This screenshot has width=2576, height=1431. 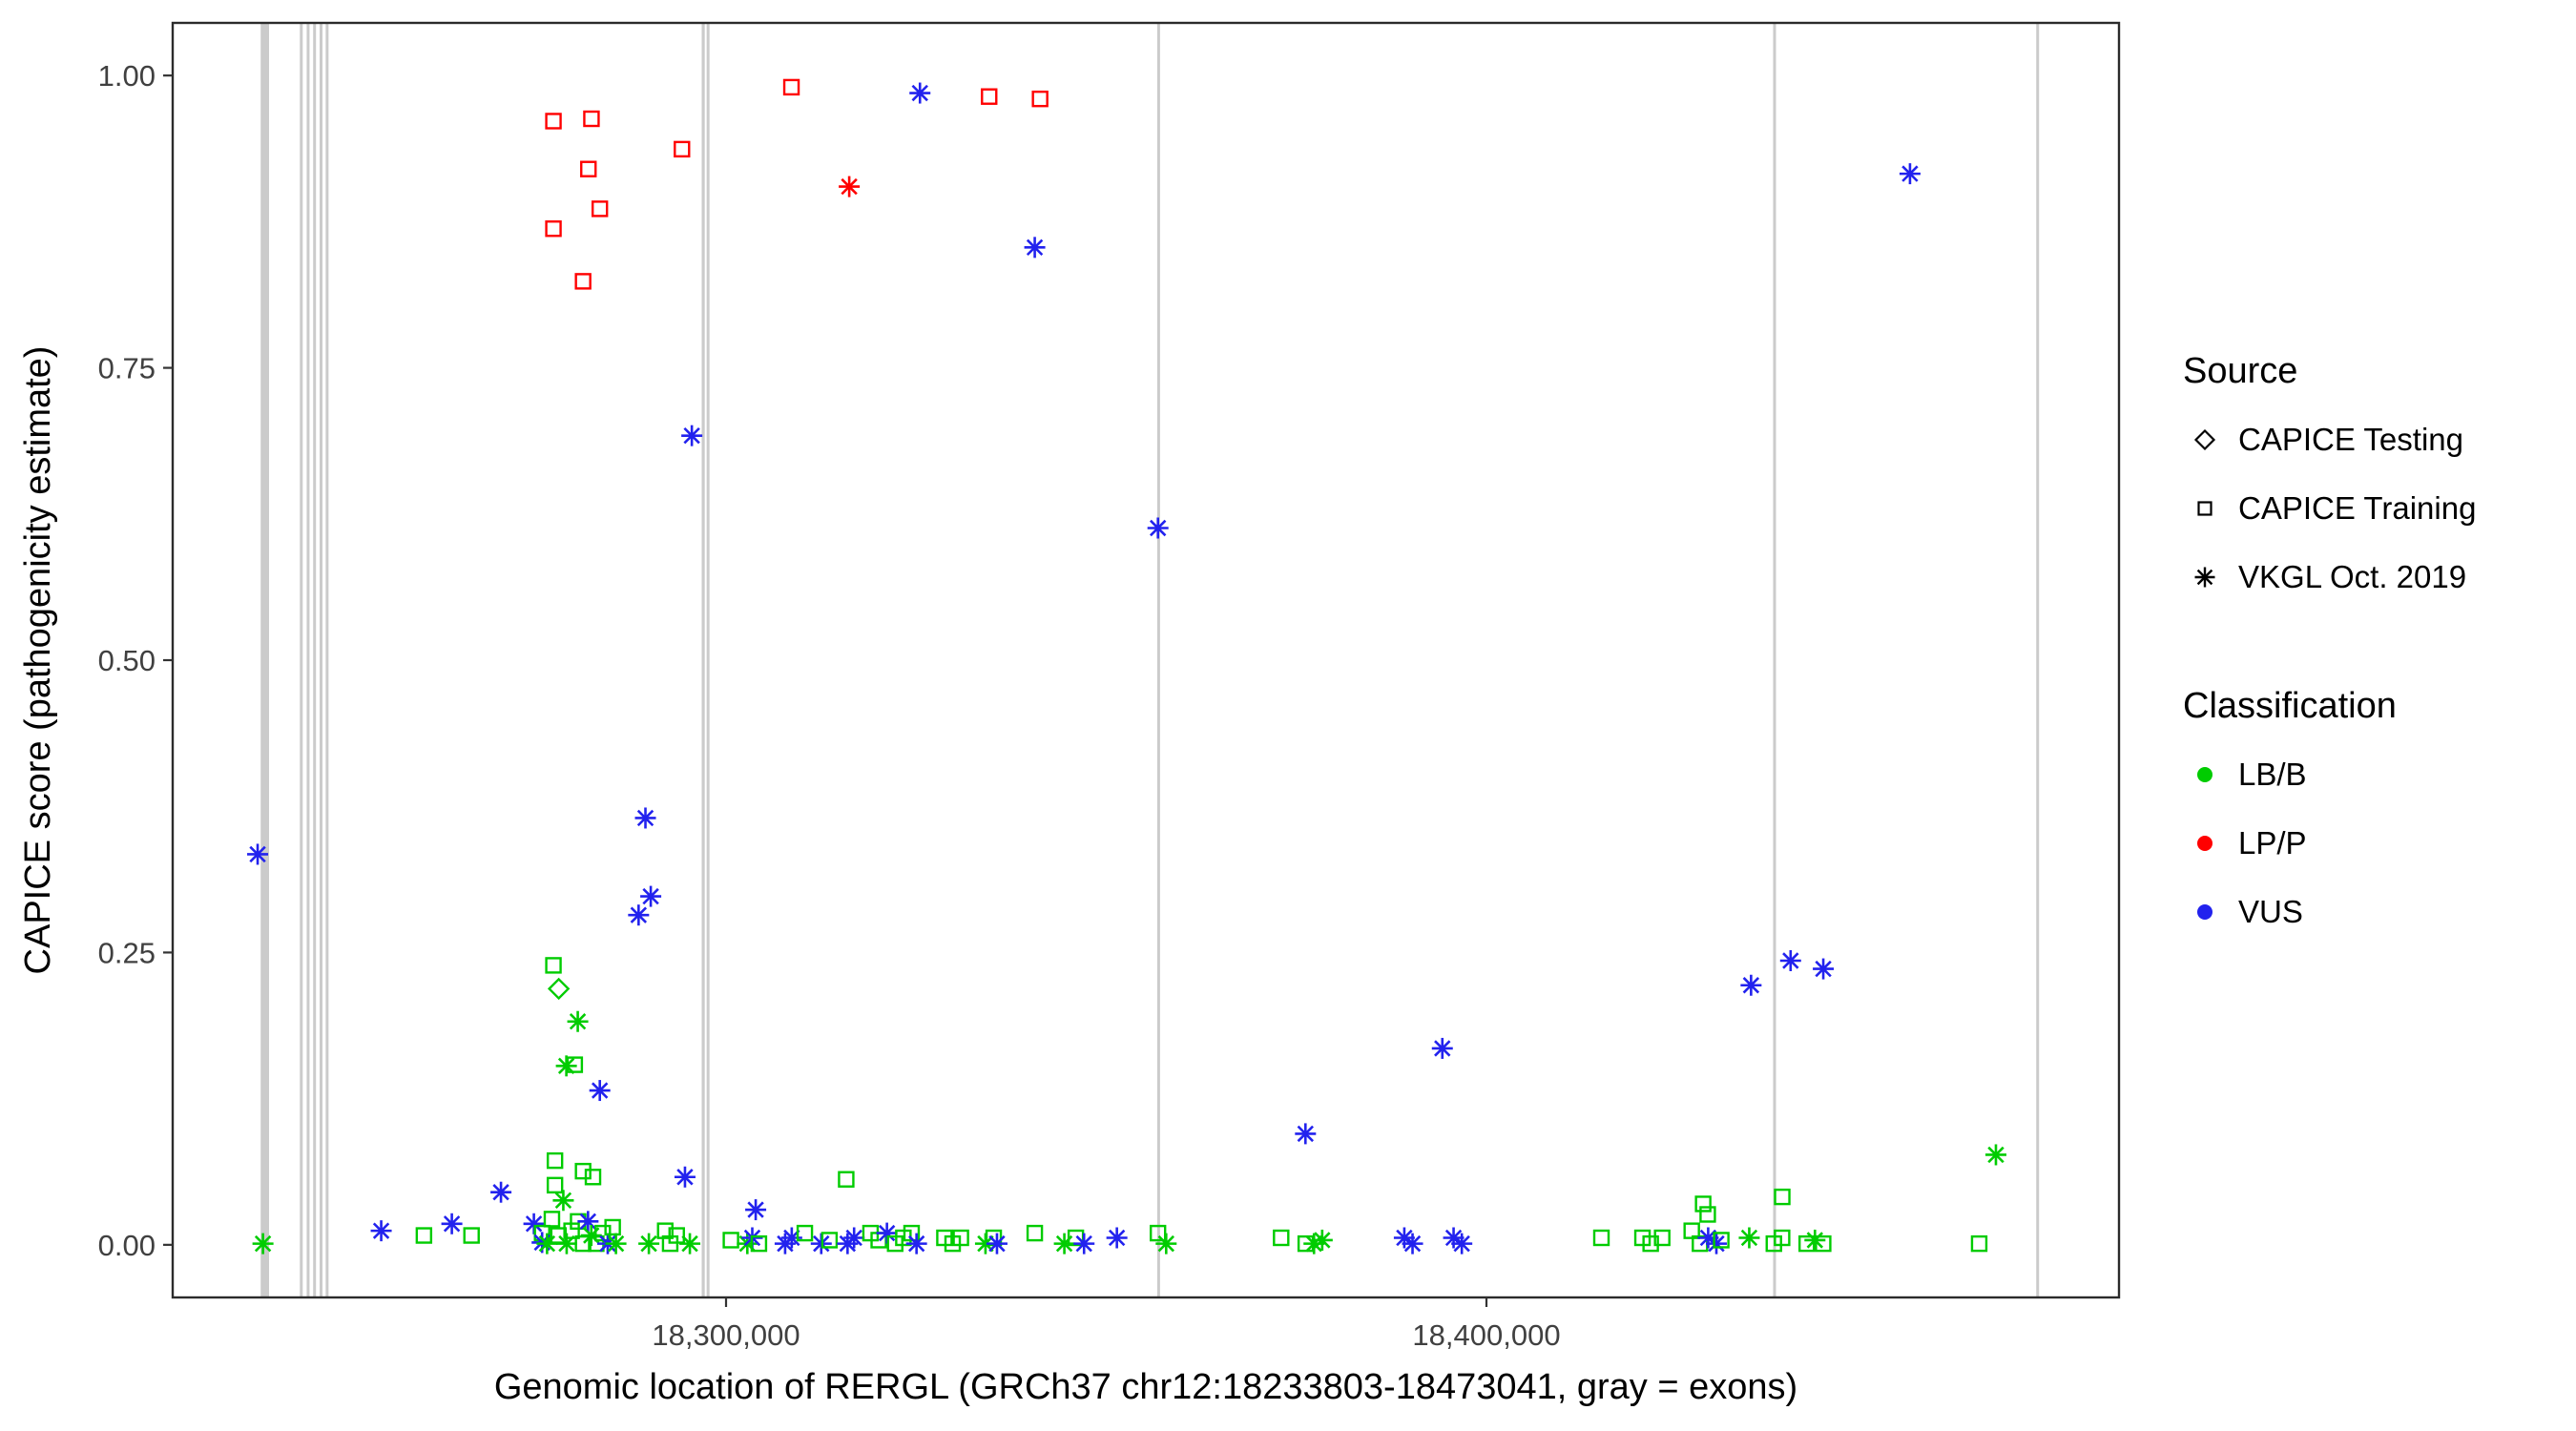 What do you see at coordinates (2204, 577) in the screenshot?
I see `asterisk-icon` at bounding box center [2204, 577].